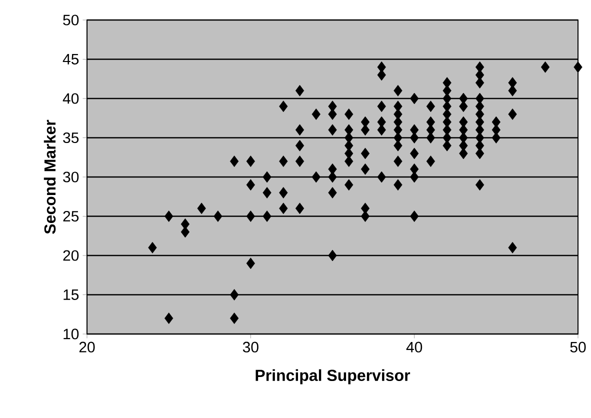 The height and width of the screenshot is (418, 591). I want to click on x-tick-label: 30, so click(250, 347).